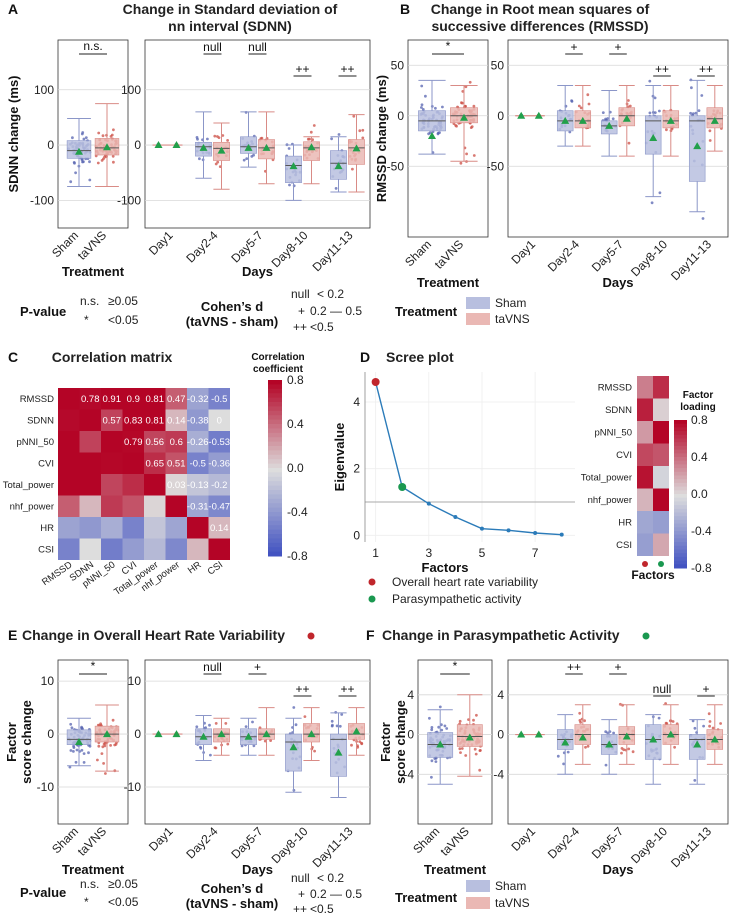 Image resolution: width=734 pixels, height=922 pixels. I want to click on significance-label: +, so click(705, 689).